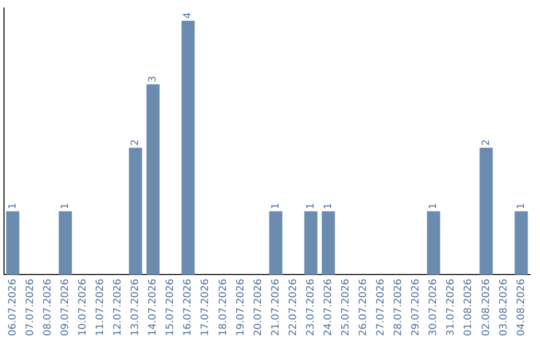 The height and width of the screenshot is (340, 540). Describe the element at coordinates (521, 307) in the screenshot. I see `x-tick-label: 04.08.2026` at that location.